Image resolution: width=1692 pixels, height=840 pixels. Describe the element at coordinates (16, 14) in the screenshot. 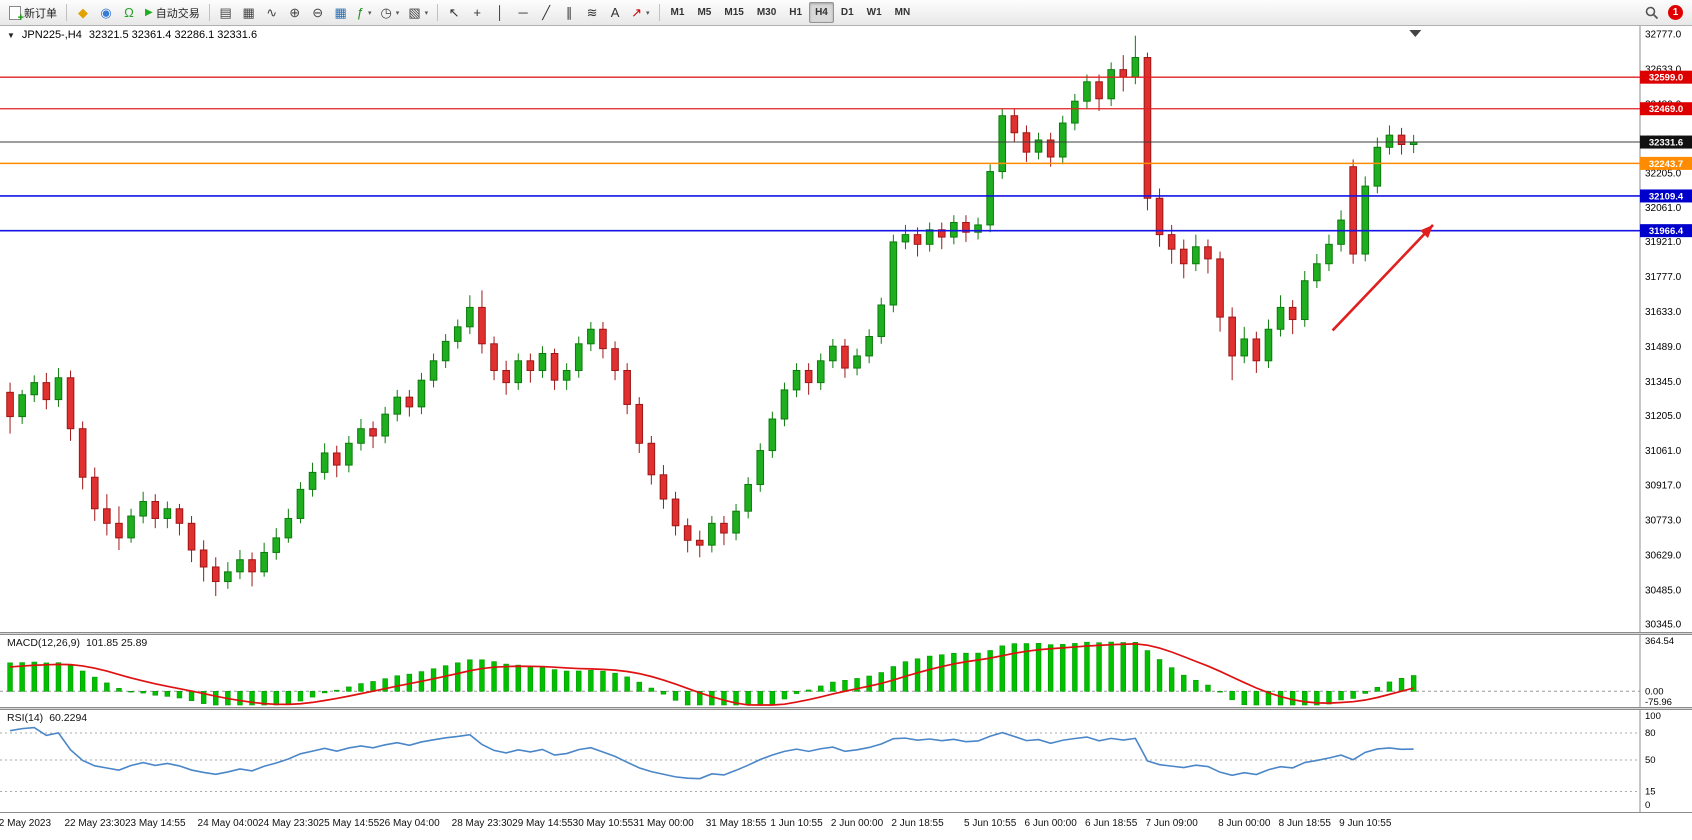

I see `new-order-icon` at that location.